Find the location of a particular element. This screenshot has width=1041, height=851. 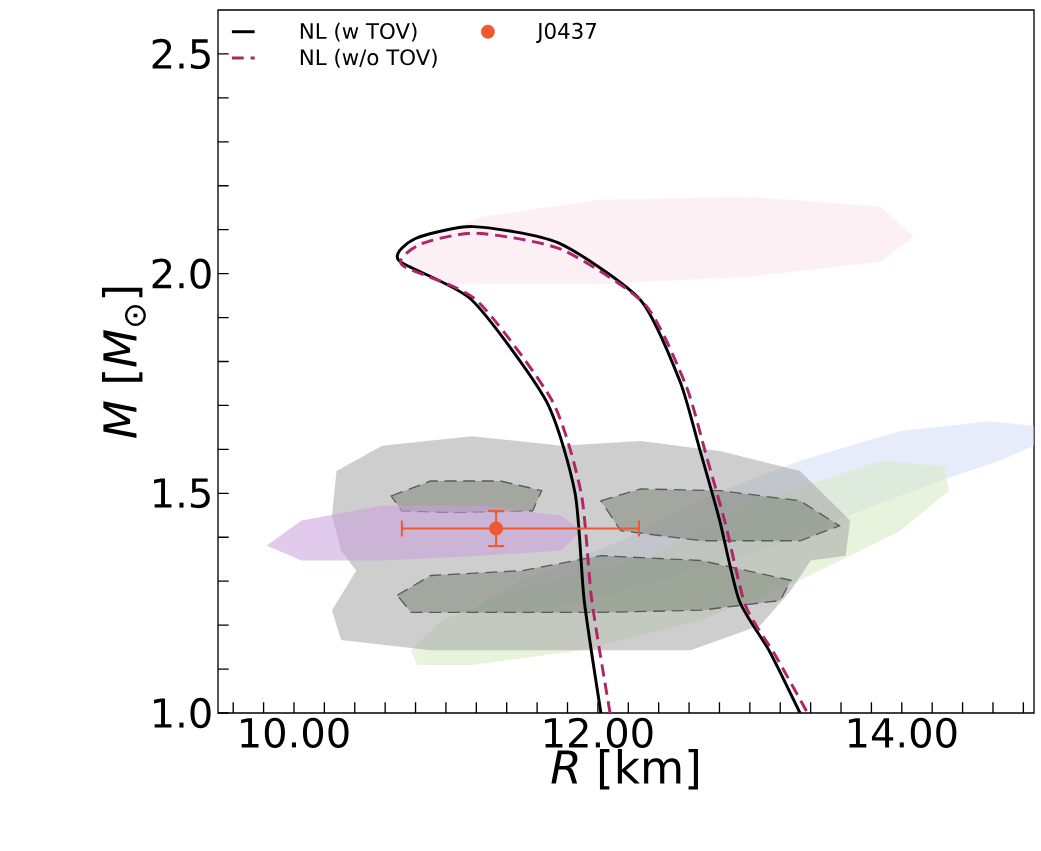

y-tick-label: 2.5 is located at coordinates (181, 54).